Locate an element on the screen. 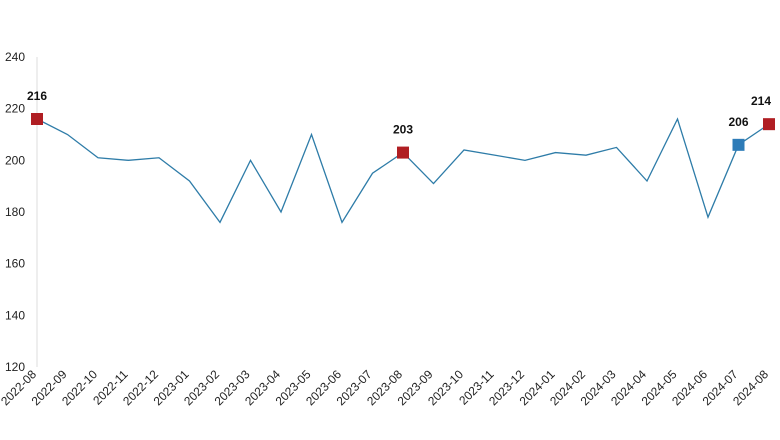  data-label: 206 is located at coordinates (738, 122).